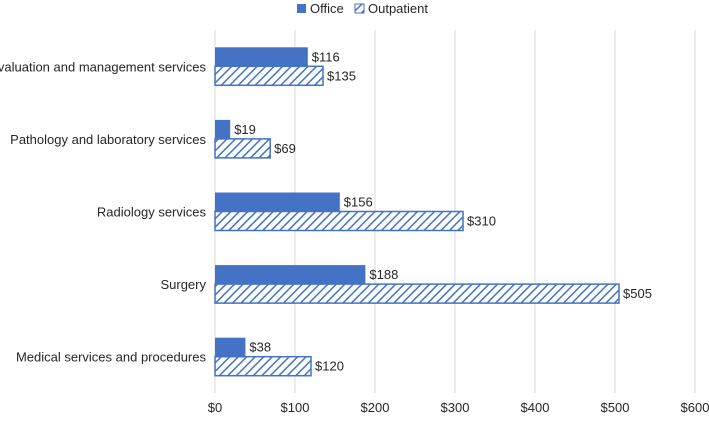 This screenshot has width=709, height=422. Describe the element at coordinates (398, 8) in the screenshot. I see `legend-outpatient-label: Outpatient` at that location.